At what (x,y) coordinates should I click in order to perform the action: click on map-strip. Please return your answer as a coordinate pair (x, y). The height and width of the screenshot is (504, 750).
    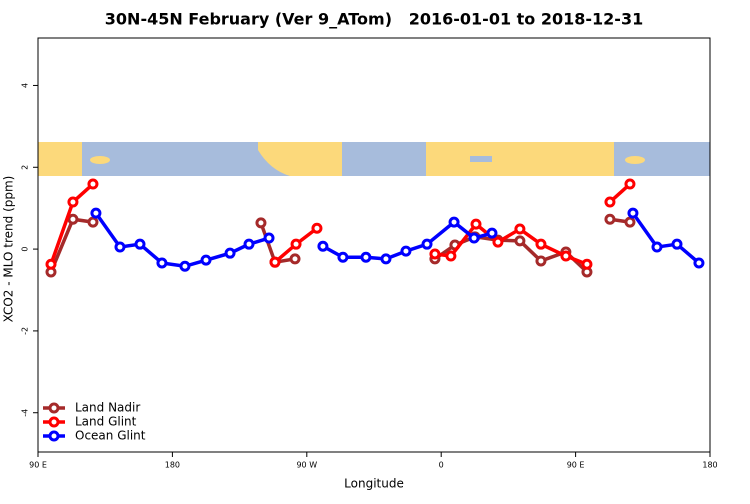
    Looking at the image, I should click on (374, 159).